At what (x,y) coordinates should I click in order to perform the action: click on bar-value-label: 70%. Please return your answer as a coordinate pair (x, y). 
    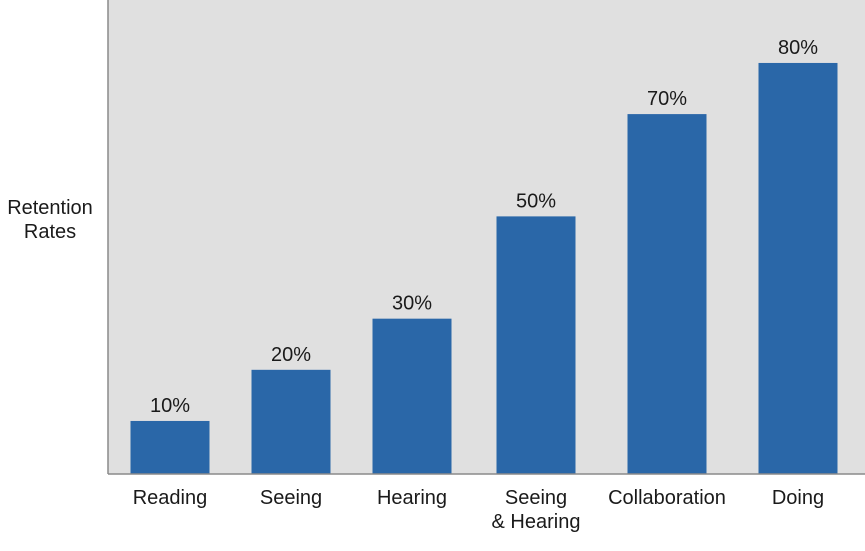
    Looking at the image, I should click on (667, 99).